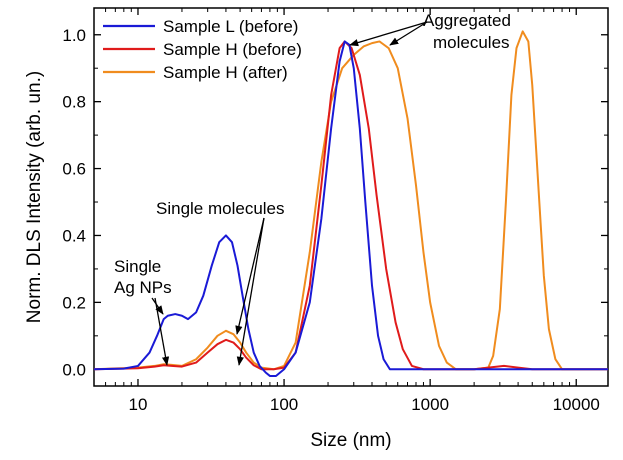  I want to click on y-tick-label: 0.2, so click(74, 302).